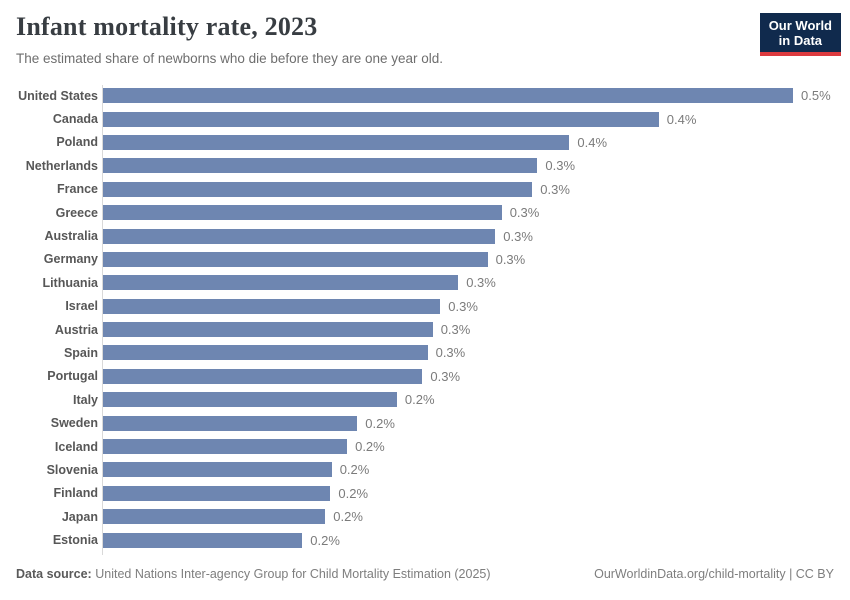  I want to click on country-label: Portugal, so click(72, 376).